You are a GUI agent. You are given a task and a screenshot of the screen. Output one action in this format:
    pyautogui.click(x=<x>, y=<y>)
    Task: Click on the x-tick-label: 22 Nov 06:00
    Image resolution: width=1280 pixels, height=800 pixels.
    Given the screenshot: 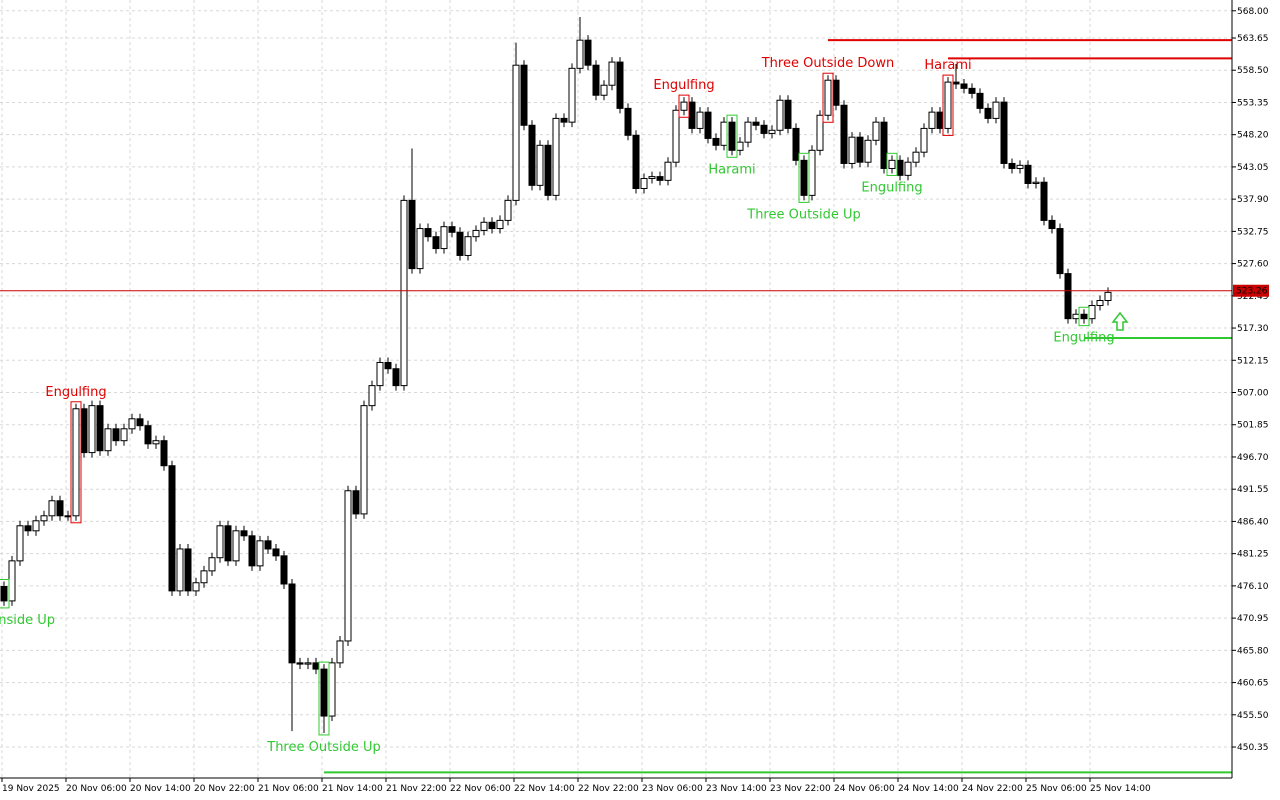 What is the action you would take?
    pyautogui.click(x=480, y=789)
    